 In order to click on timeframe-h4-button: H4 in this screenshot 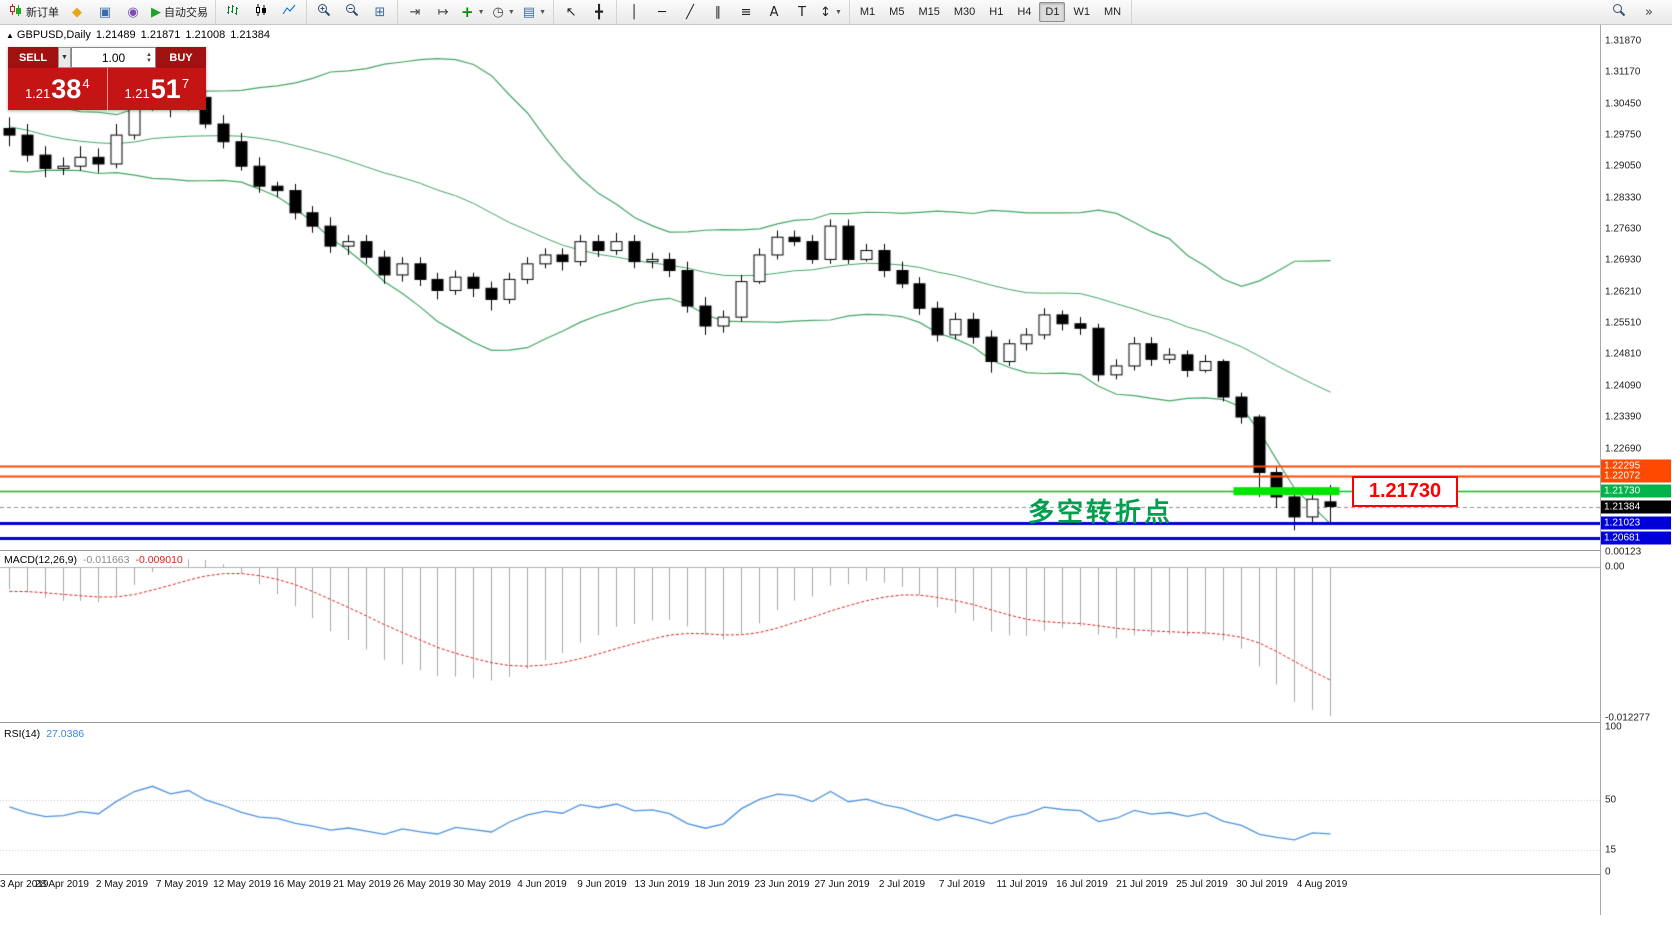, I will do `click(1024, 12)`.